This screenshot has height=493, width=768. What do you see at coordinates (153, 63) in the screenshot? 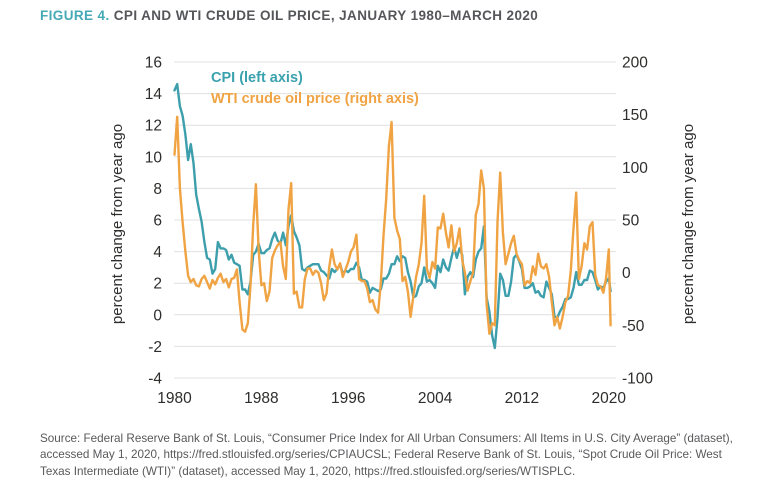
I see `left-axis-tick-label: 16` at bounding box center [153, 63].